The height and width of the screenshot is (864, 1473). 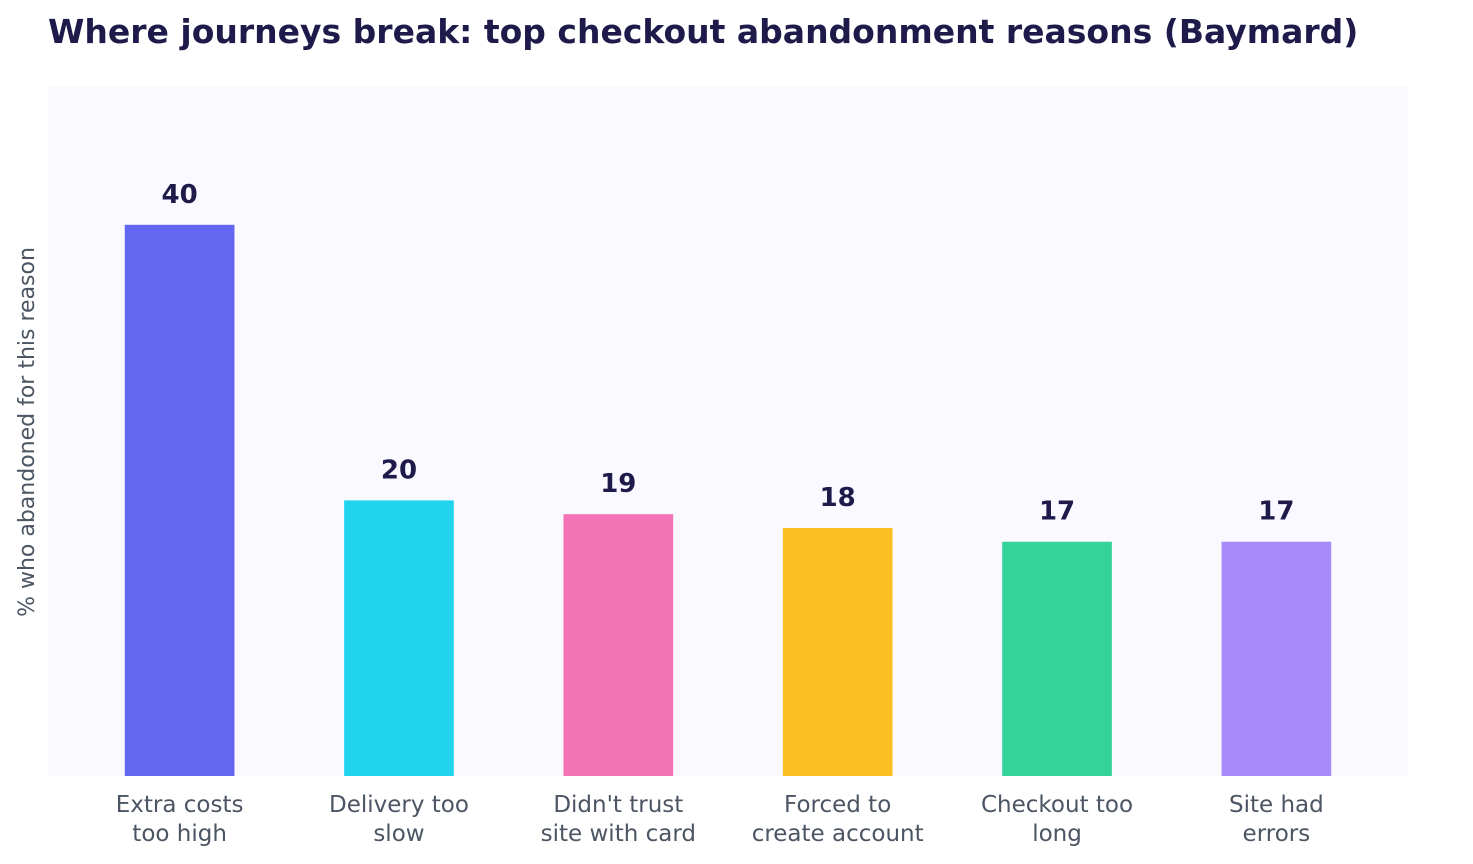 I want to click on x-tick-label: Didn't trust site with card, so click(x=618, y=819).